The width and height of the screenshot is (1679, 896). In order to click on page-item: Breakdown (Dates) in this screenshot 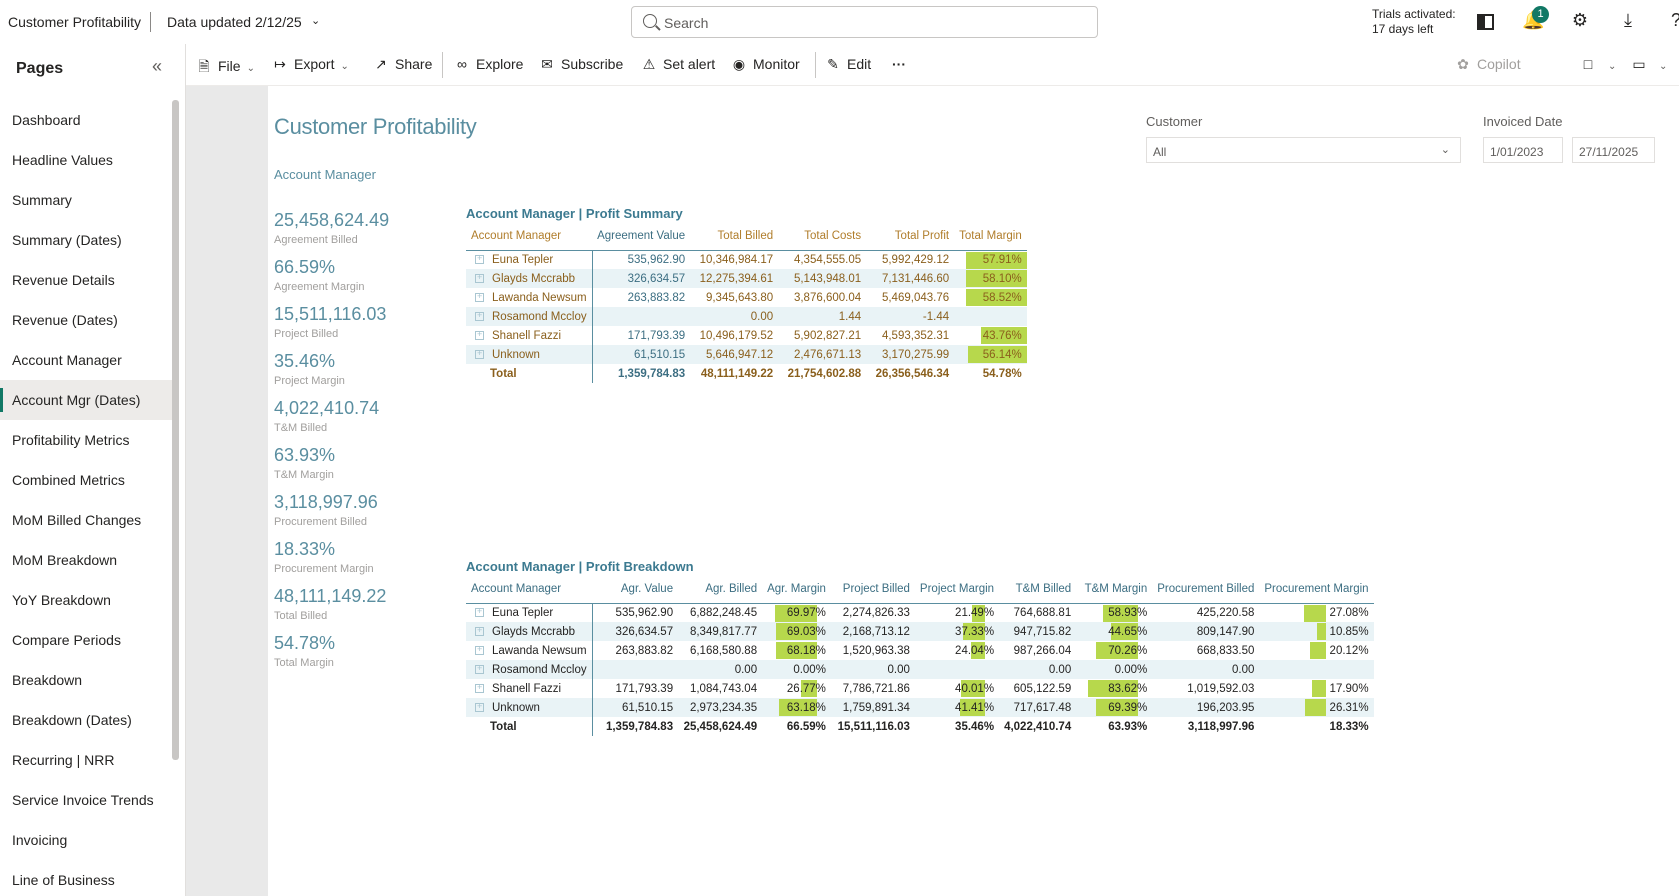, I will do `click(72, 720)`.